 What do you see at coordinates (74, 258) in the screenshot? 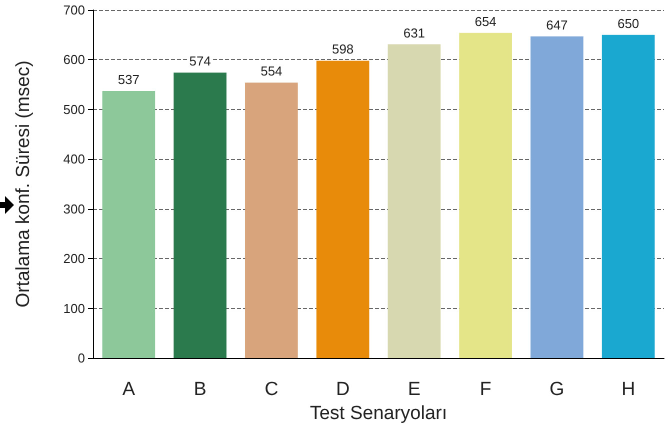
I see `y-tick-label: 200` at bounding box center [74, 258].